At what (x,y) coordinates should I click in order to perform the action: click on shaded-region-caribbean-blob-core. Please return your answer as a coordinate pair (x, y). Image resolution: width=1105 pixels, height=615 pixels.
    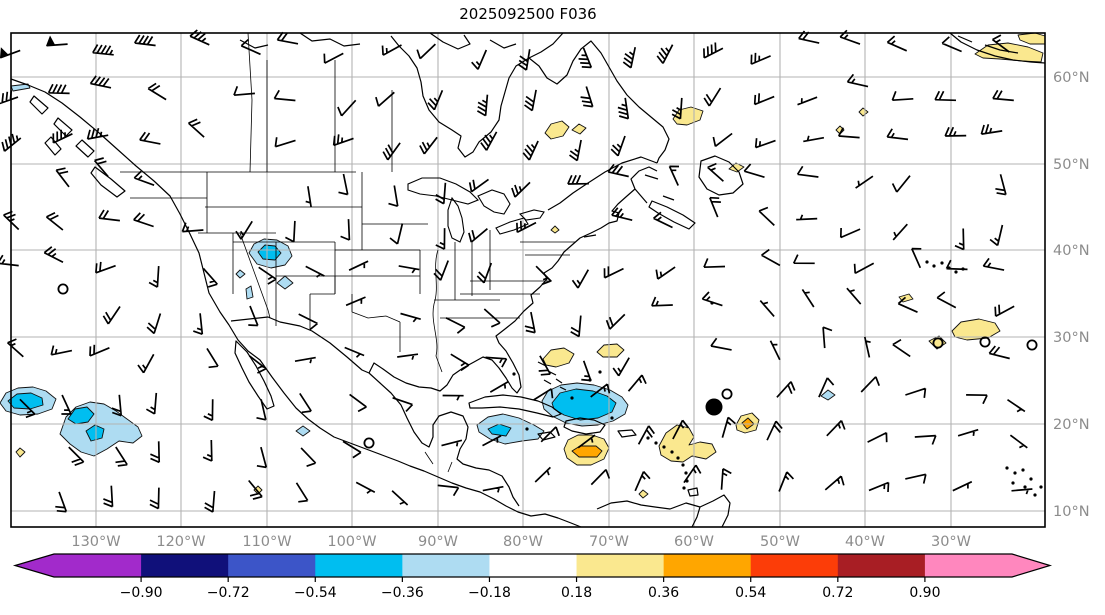
    Looking at the image, I should click on (584, 404).